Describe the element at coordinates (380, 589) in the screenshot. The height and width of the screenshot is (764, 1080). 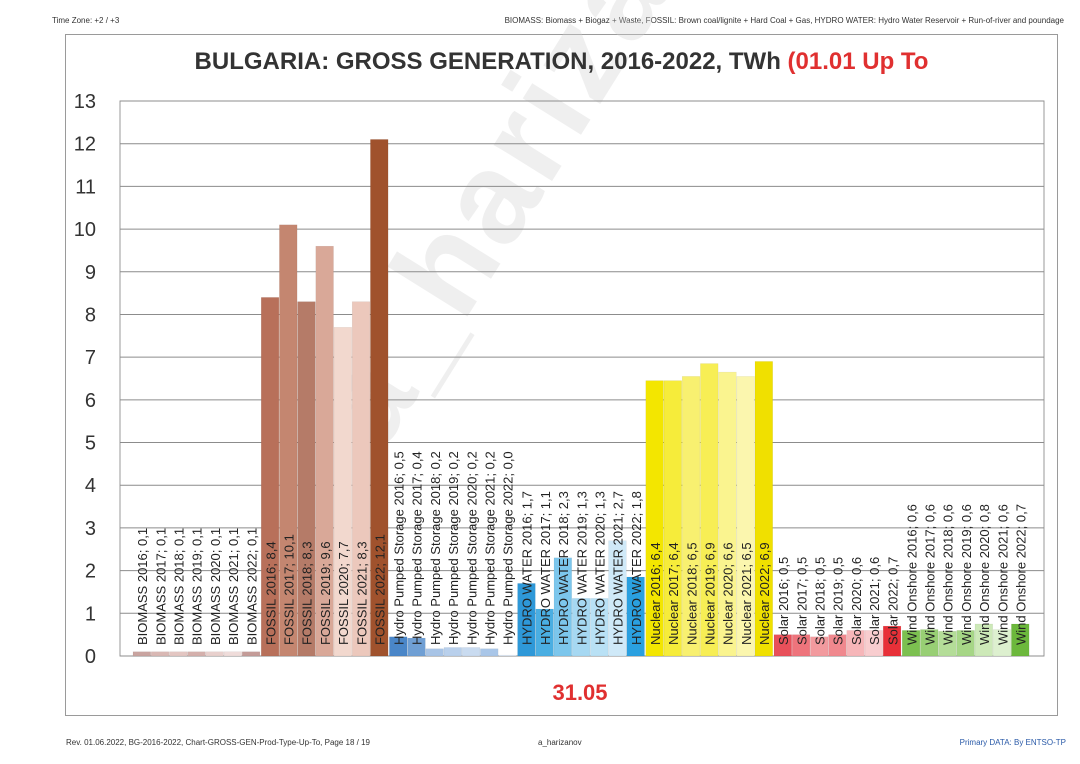
I see `bar-label: FOSSIL 2022; 12,1` at that location.